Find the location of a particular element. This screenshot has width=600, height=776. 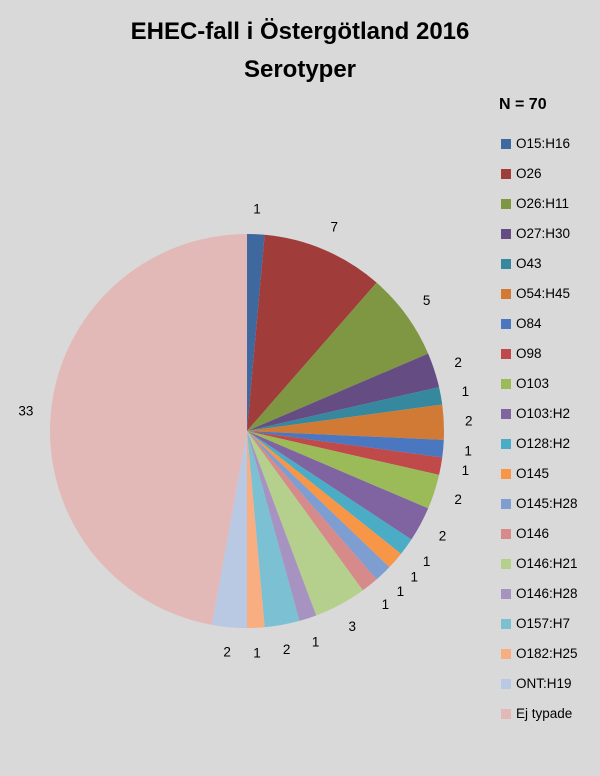

legend-item: O145:H28 is located at coordinates (550, 504).